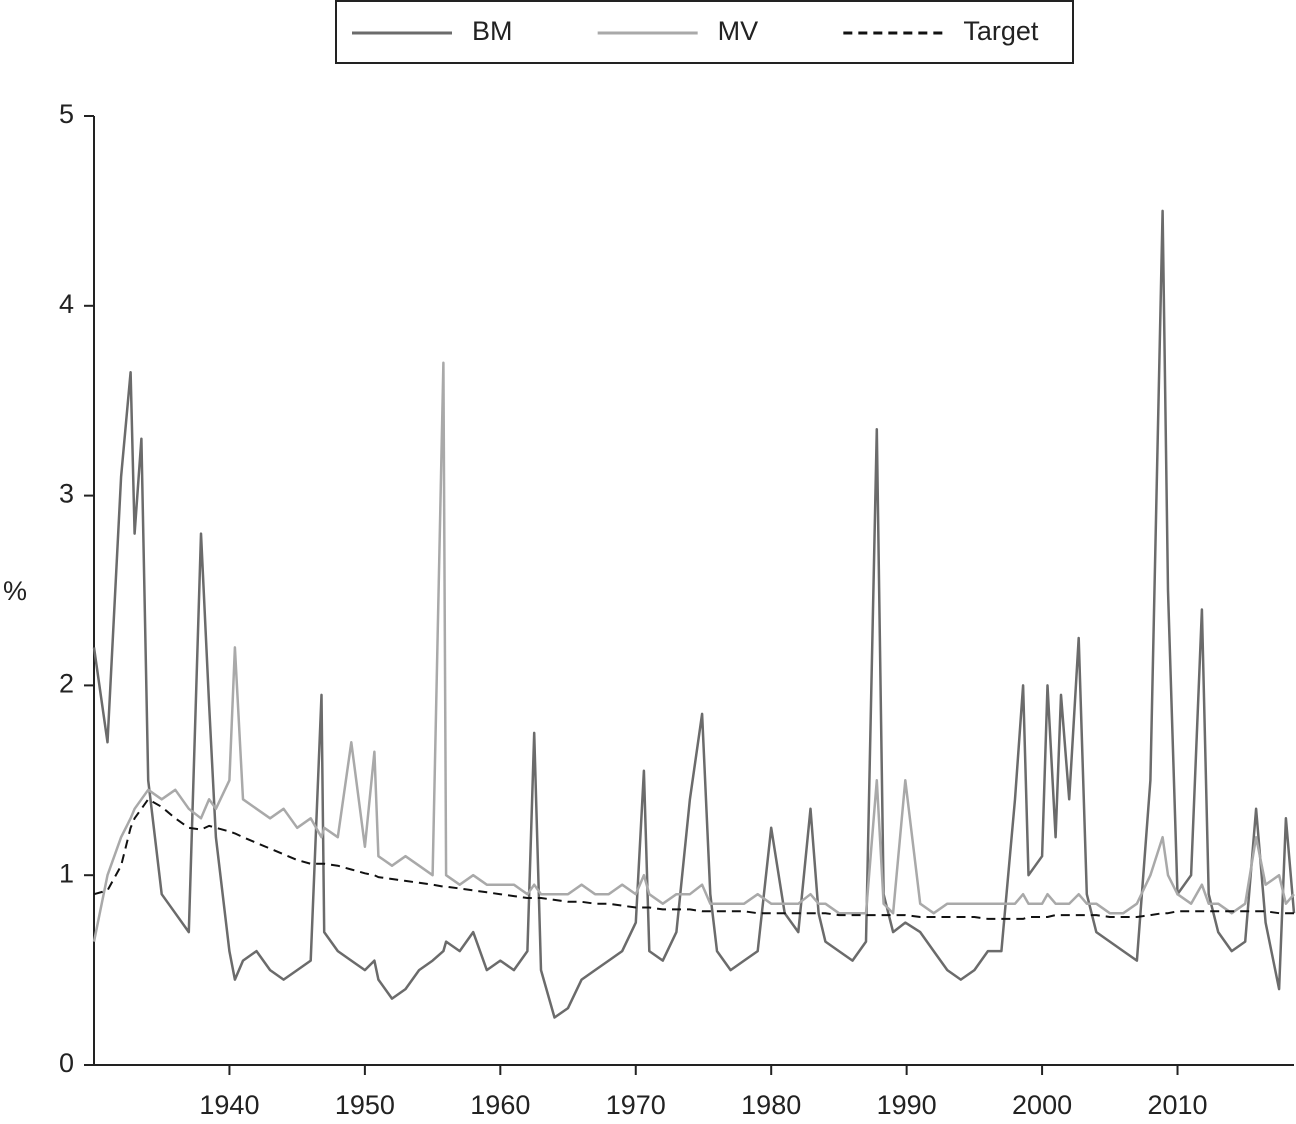 Image resolution: width=1296 pixels, height=1124 pixels. I want to click on x-tick-label: 1990, so click(907, 1105).